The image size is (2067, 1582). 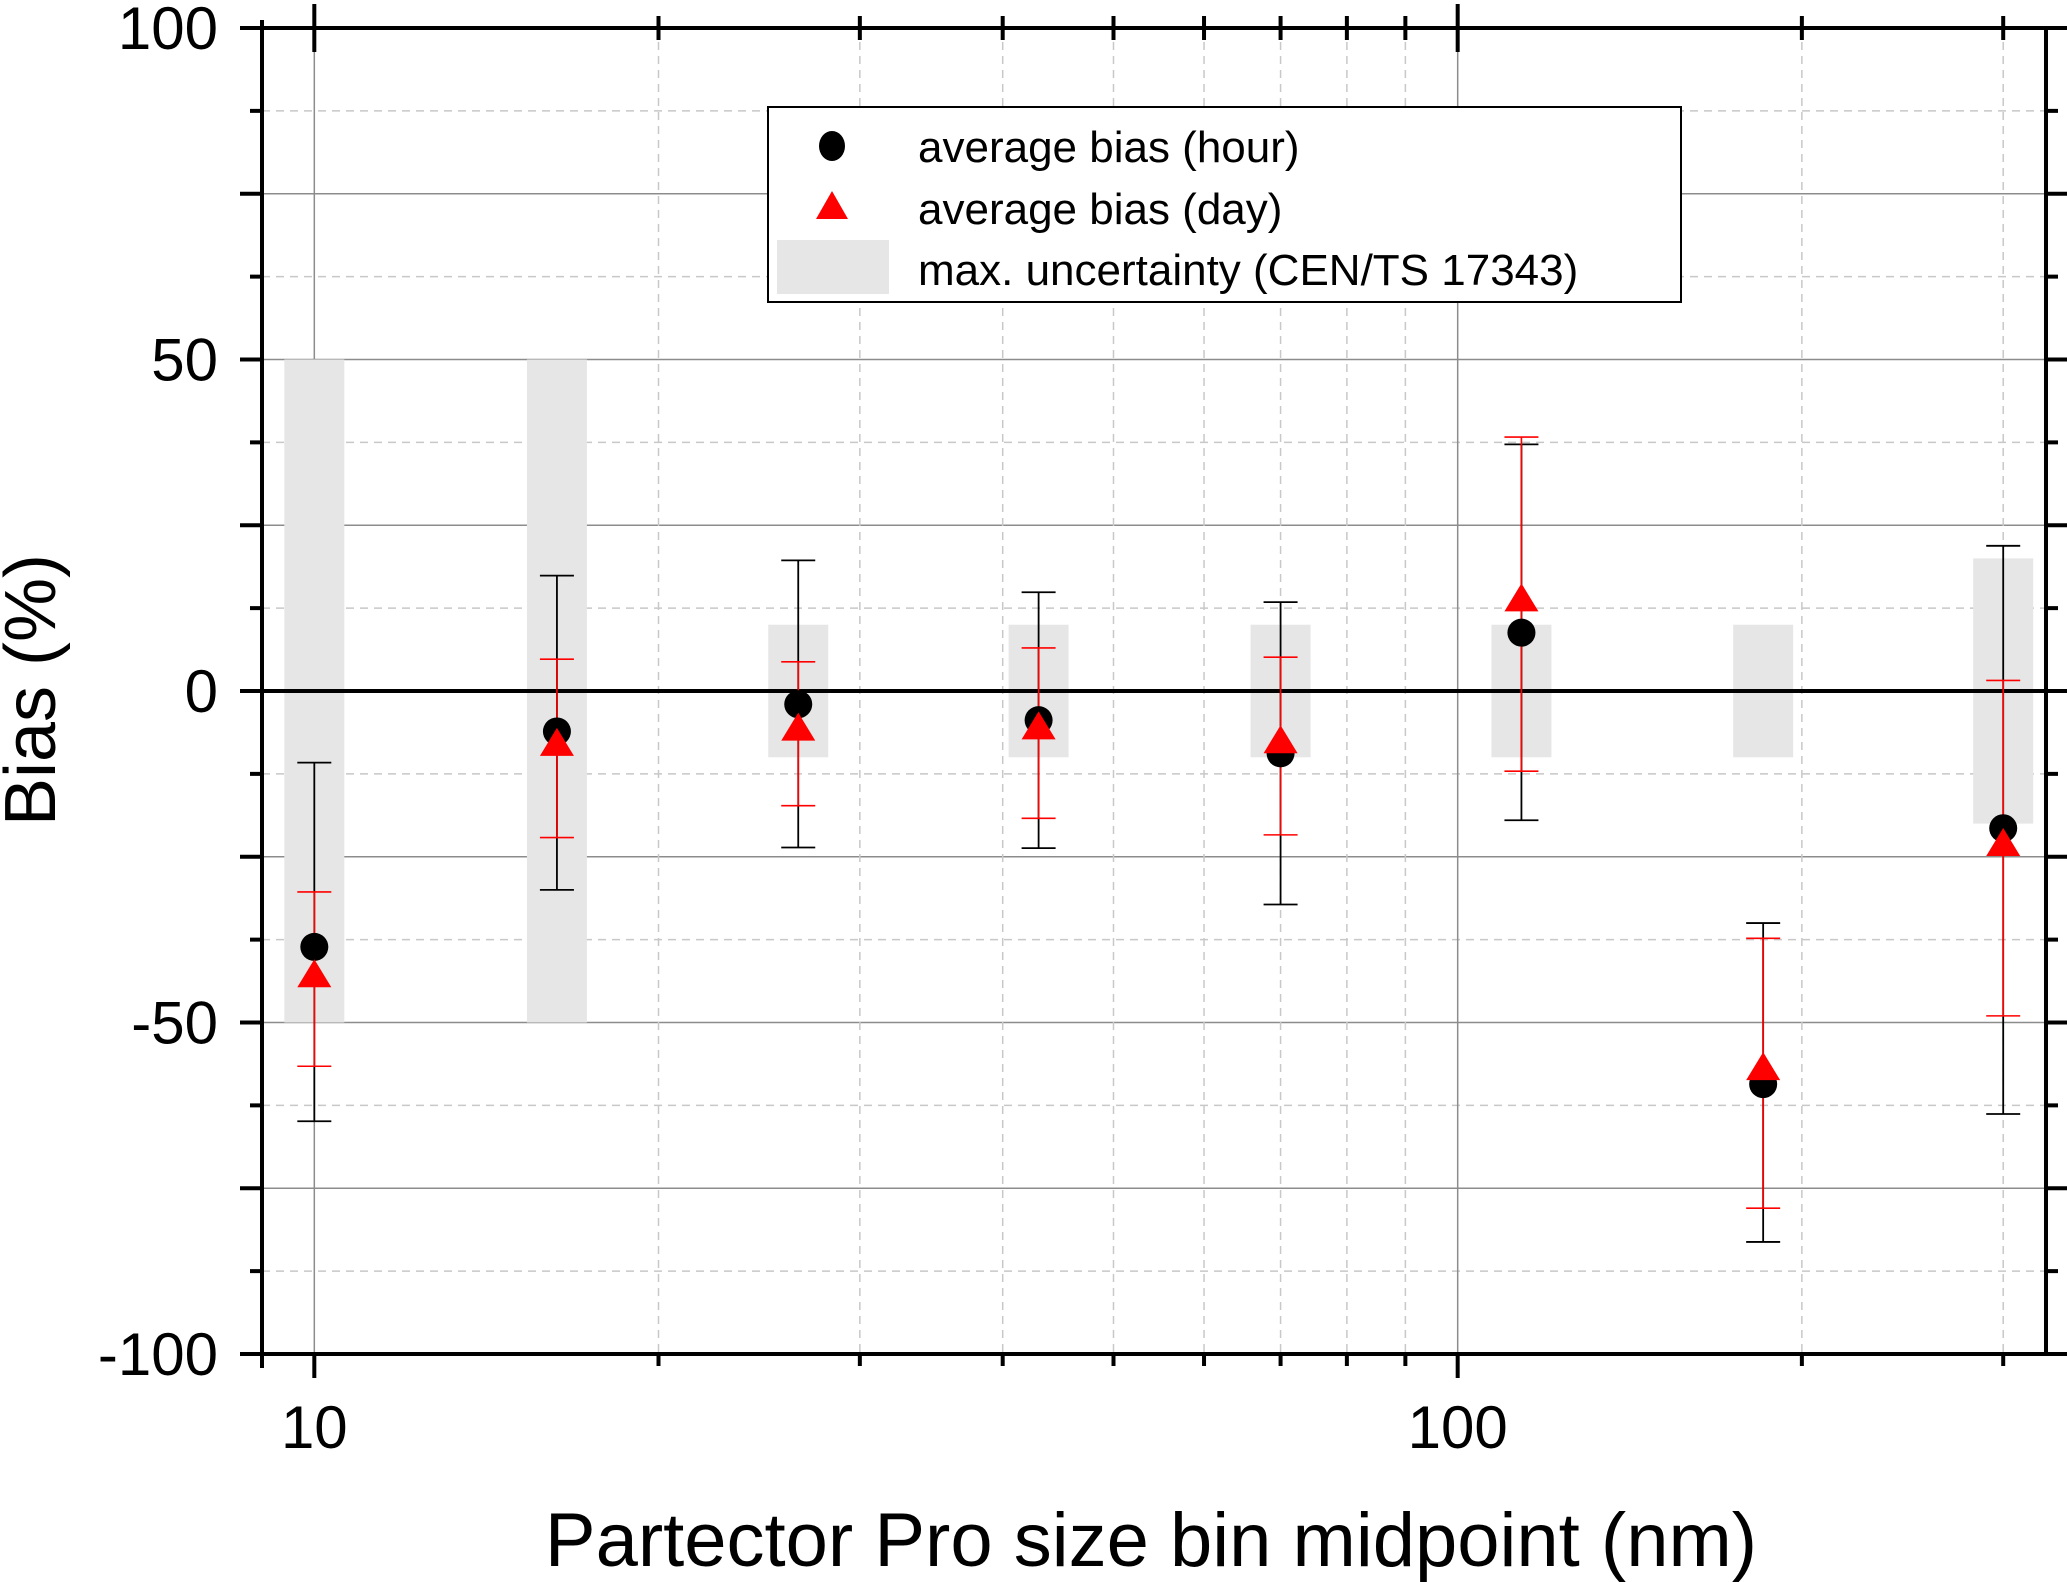 I want to click on legend-label: average bias (day), so click(x=1100, y=209).